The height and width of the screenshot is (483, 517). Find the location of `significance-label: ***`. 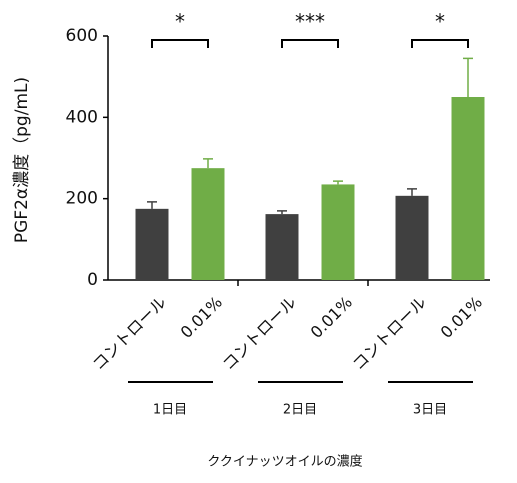

significance-label: *** is located at coordinates (310, 22).